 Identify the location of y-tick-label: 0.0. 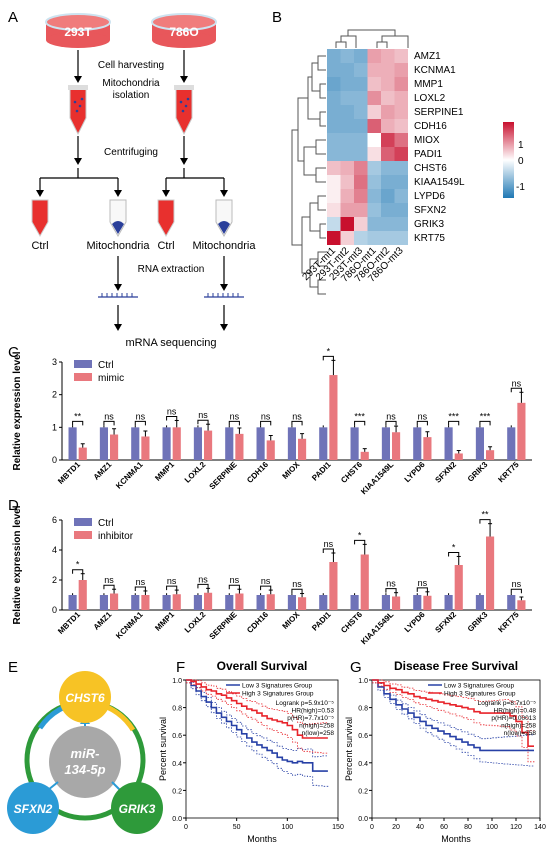
(177, 819).